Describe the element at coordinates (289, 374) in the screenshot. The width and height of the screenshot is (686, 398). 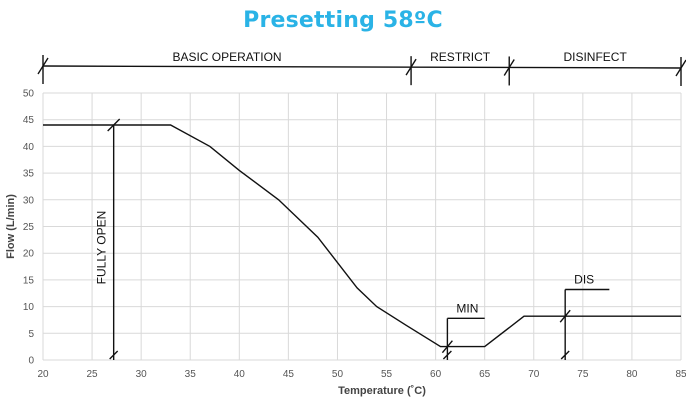
I see `x-tick-label: 45` at that location.